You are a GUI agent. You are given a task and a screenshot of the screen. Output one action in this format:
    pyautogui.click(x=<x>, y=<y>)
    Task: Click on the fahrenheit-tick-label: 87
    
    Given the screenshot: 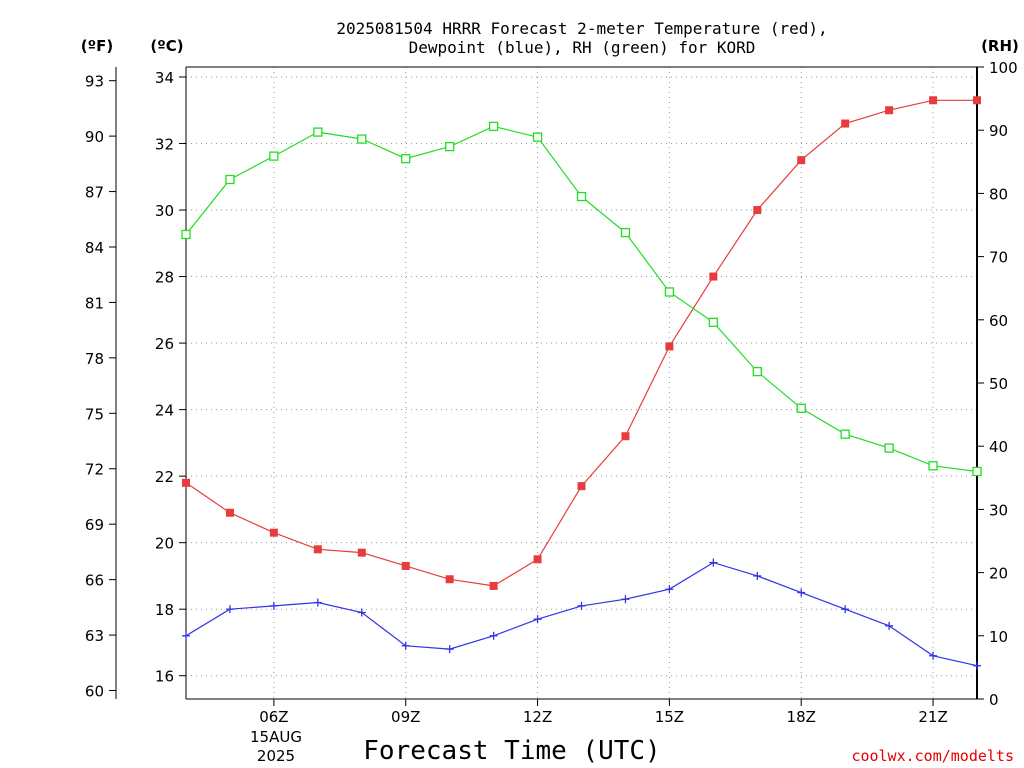 What is the action you would take?
    pyautogui.click(x=94, y=193)
    